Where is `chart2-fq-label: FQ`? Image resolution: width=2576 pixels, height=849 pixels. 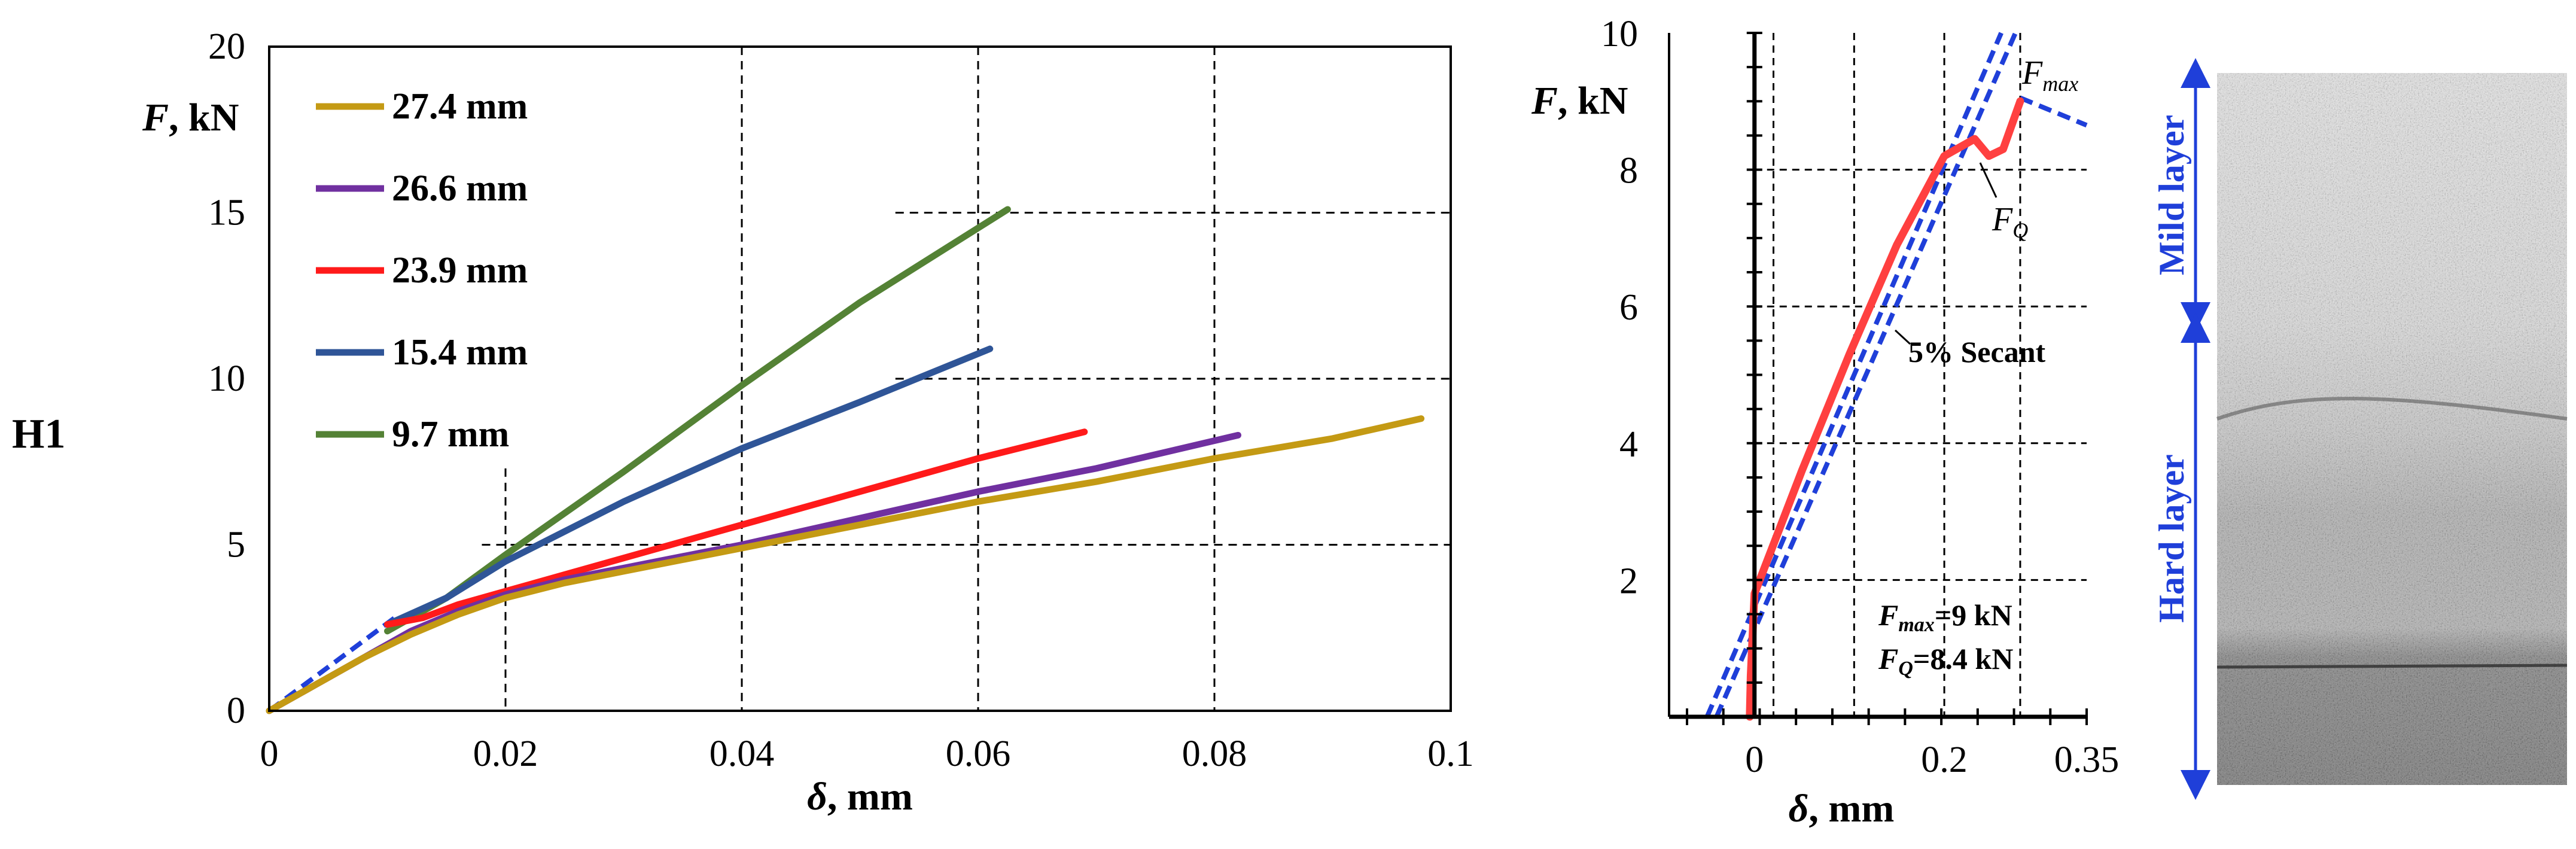 chart2-fq-label: FQ is located at coordinates (2010, 222).